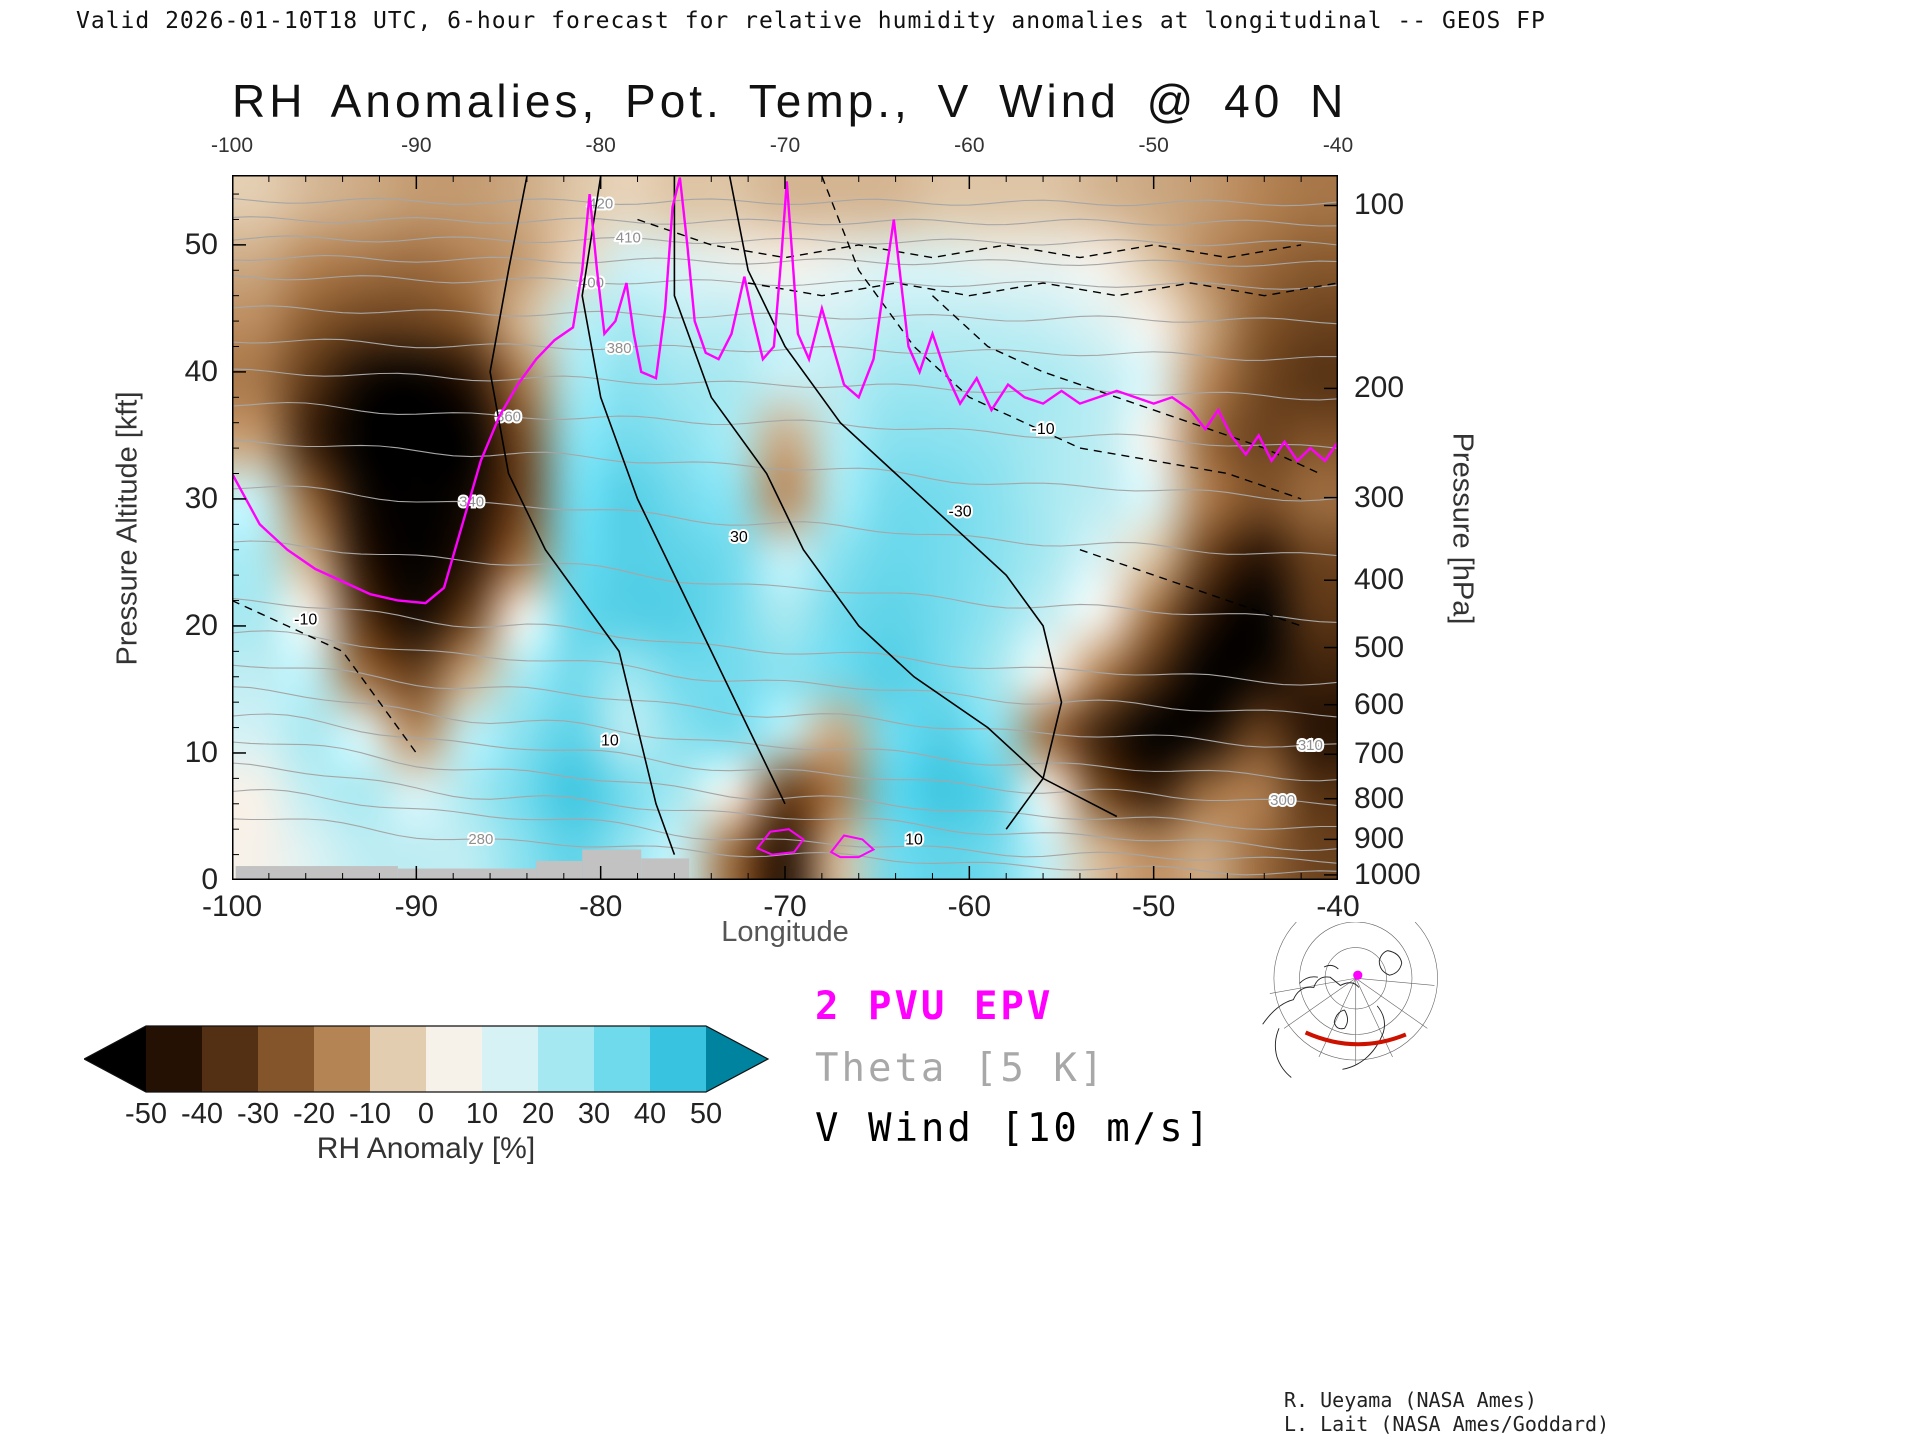  What do you see at coordinates (619, 348) in the screenshot?
I see `theta-label: 380` at bounding box center [619, 348].